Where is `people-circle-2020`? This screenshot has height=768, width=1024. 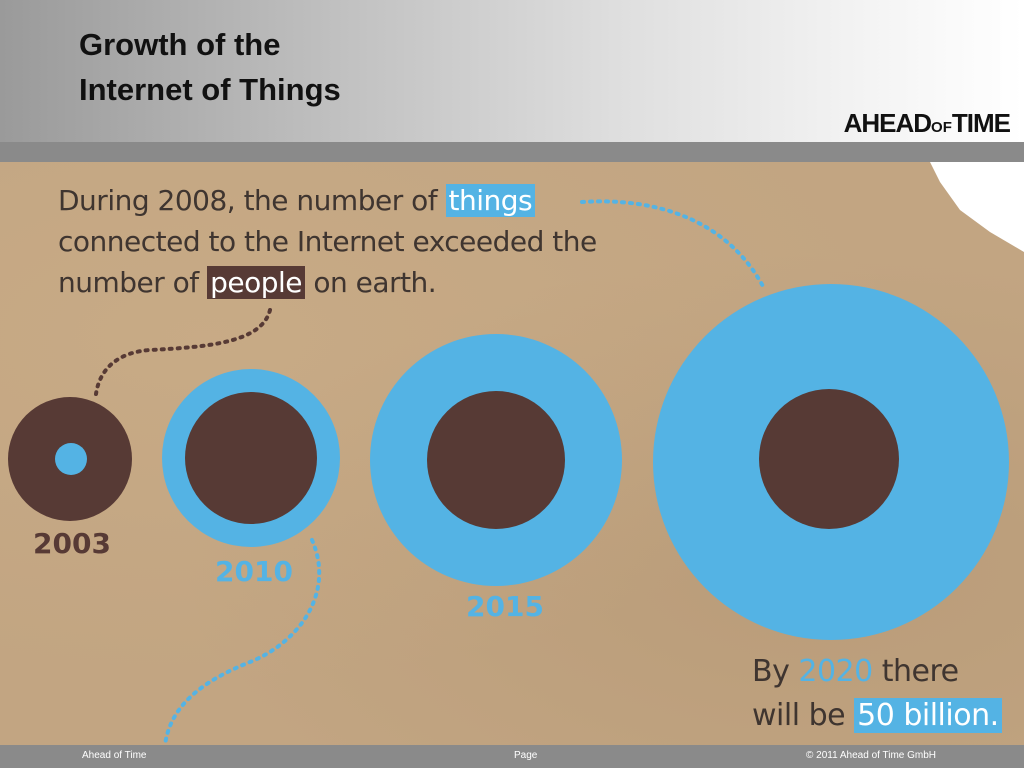 people-circle-2020 is located at coordinates (829, 459).